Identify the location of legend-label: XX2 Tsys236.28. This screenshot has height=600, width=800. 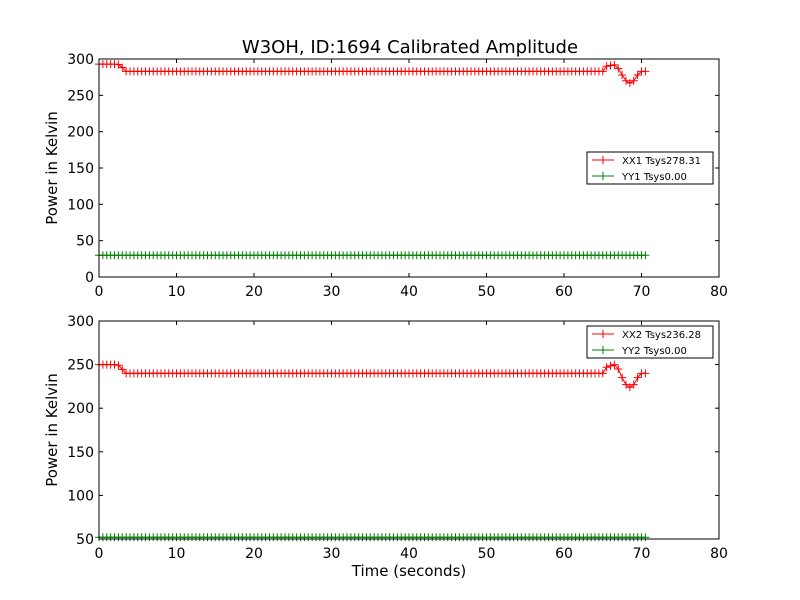
(661, 335).